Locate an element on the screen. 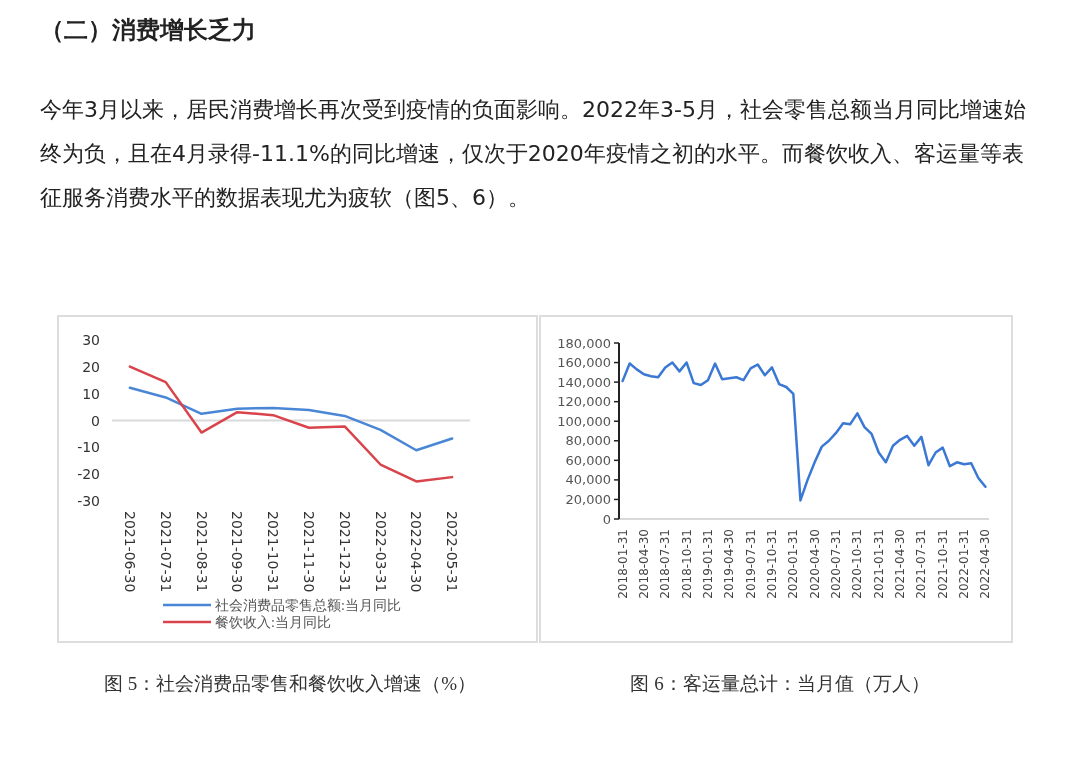  y-tick-label: 20,000 is located at coordinates (588, 499).